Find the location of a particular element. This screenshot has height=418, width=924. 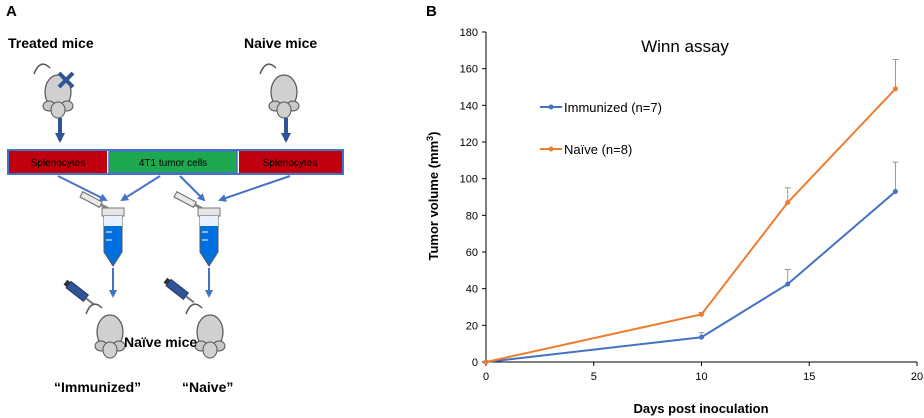

y-tick-label: 100 is located at coordinates (469, 180).